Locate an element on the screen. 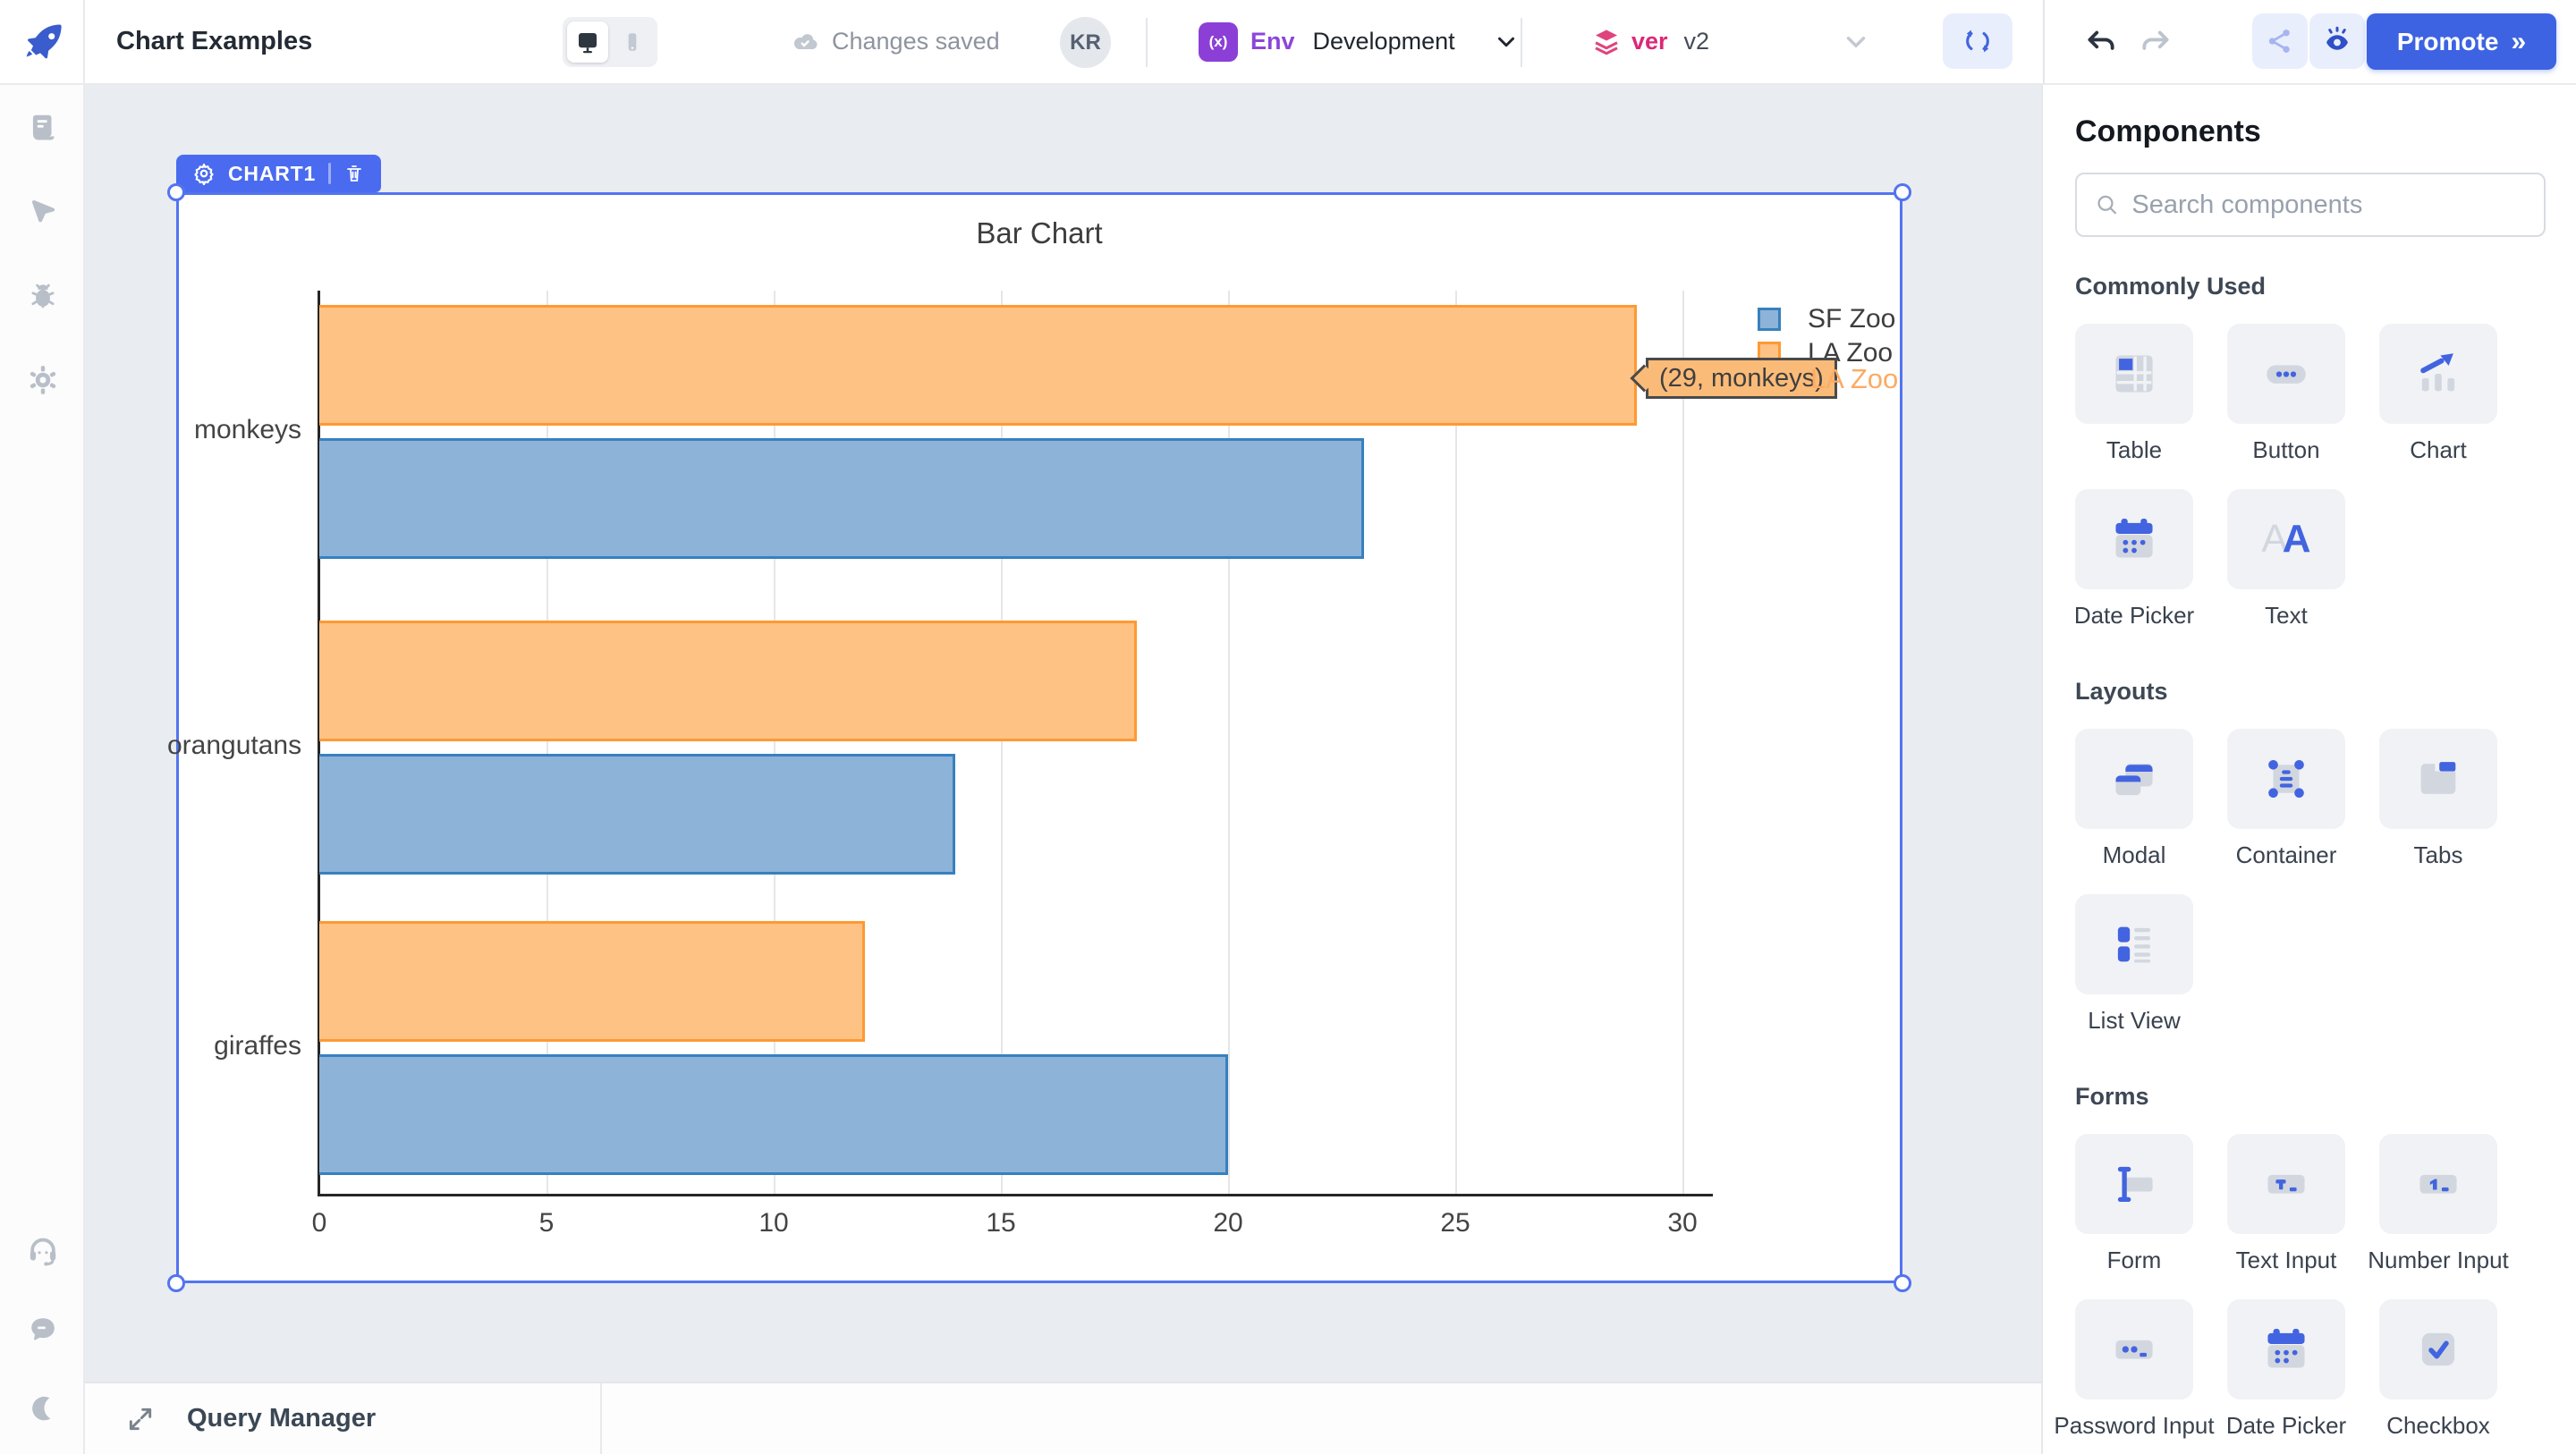 This screenshot has height=1454, width=2576. resize-handle-tr is located at coordinates (1902, 192).